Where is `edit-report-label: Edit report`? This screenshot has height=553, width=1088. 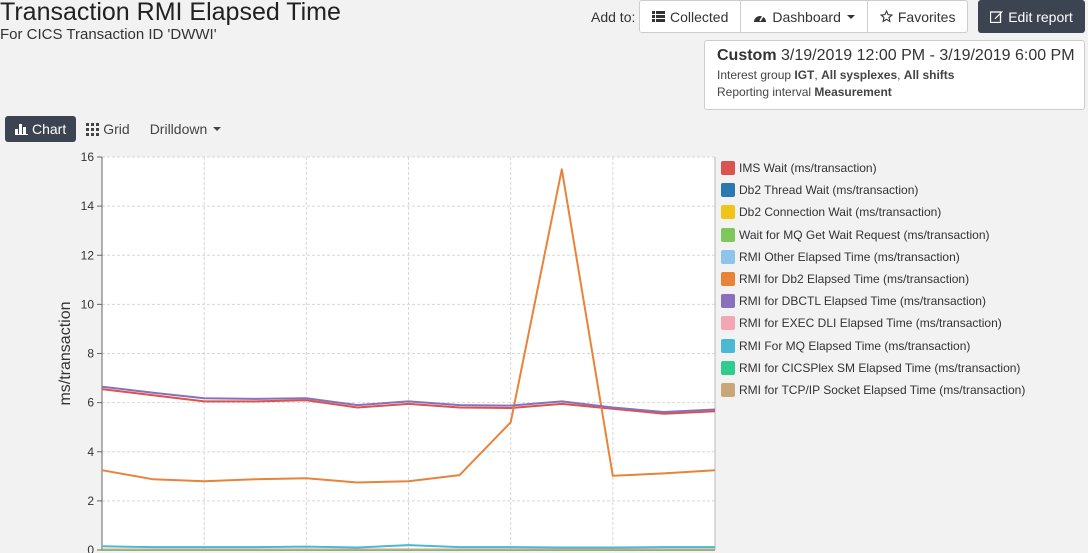 edit-report-label: Edit report is located at coordinates (1040, 16).